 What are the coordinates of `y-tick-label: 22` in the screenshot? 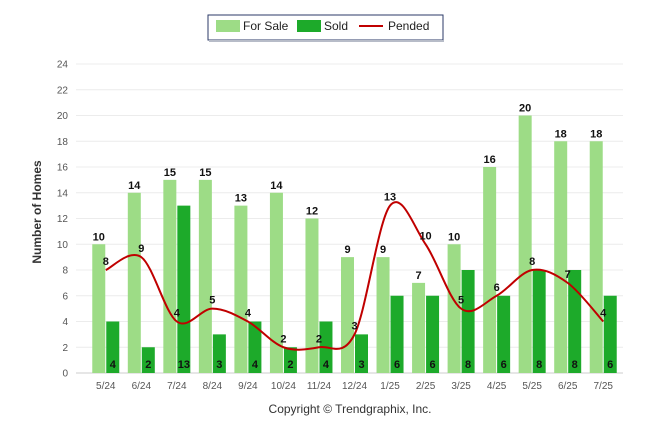 It's located at (63, 90).